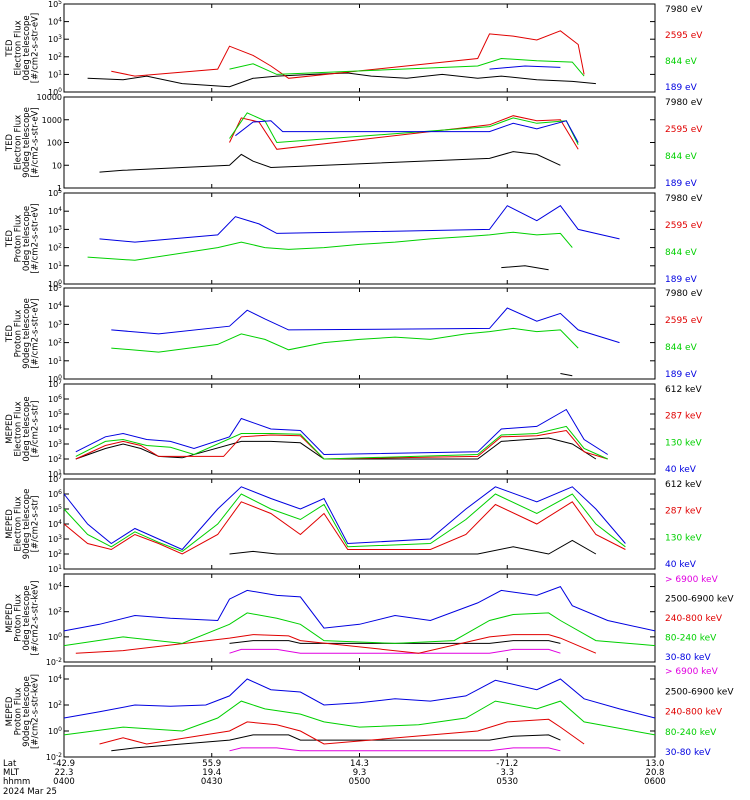 Image resolution: width=750 pixels, height=800 pixels. What do you see at coordinates (359, 764) in the screenshot?
I see `x-tick-lat: 14.3` at bounding box center [359, 764].